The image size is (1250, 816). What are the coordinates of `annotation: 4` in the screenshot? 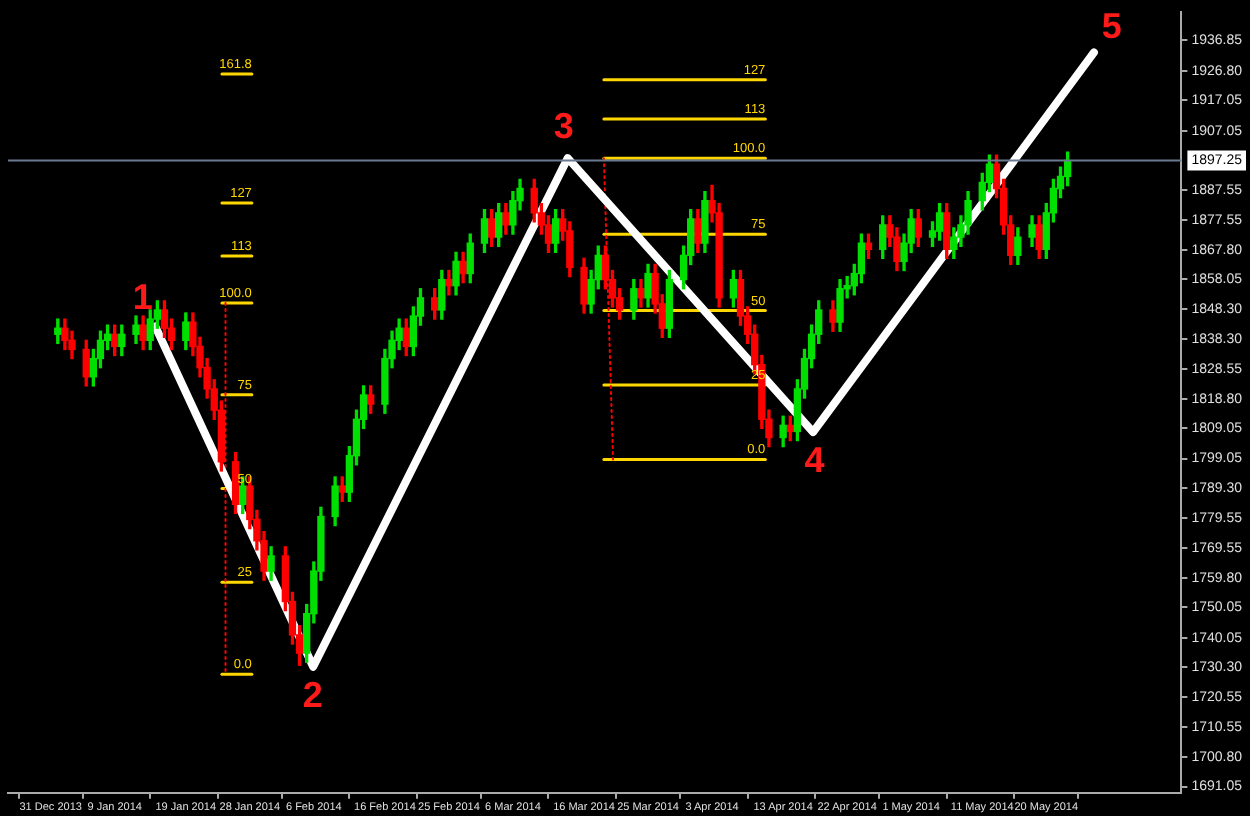 It's located at (814, 459).